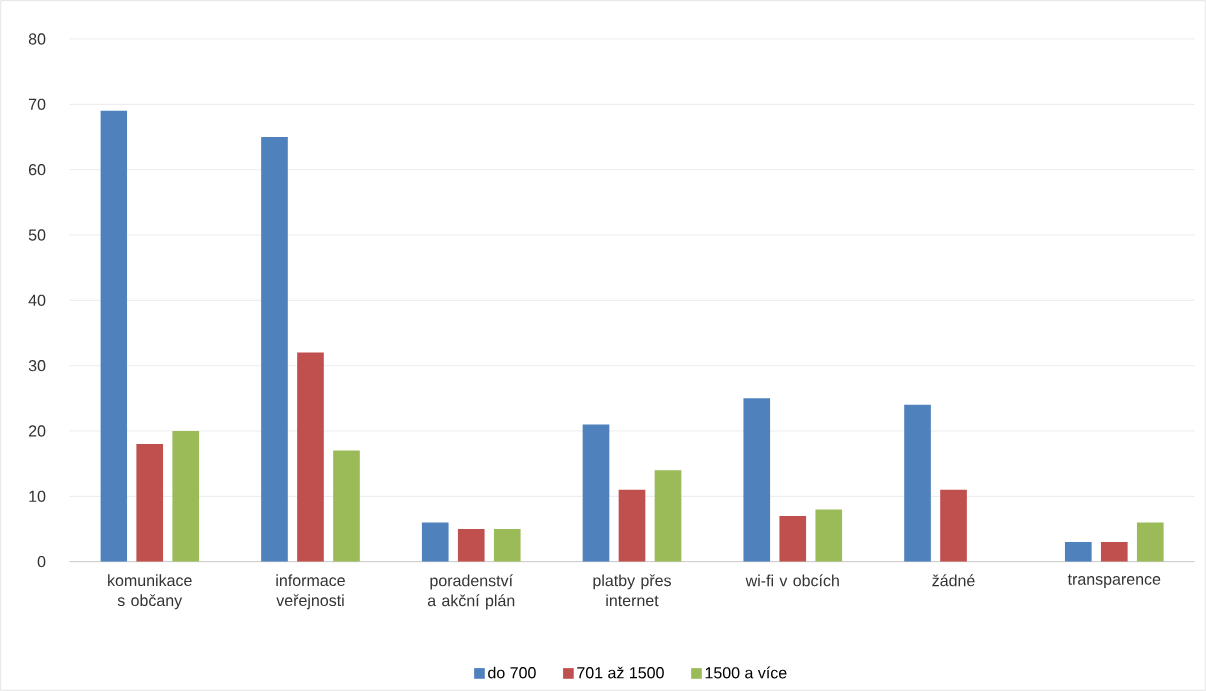 This screenshot has width=1206, height=691. I want to click on legend-label: 701 až 1500, so click(620, 672).